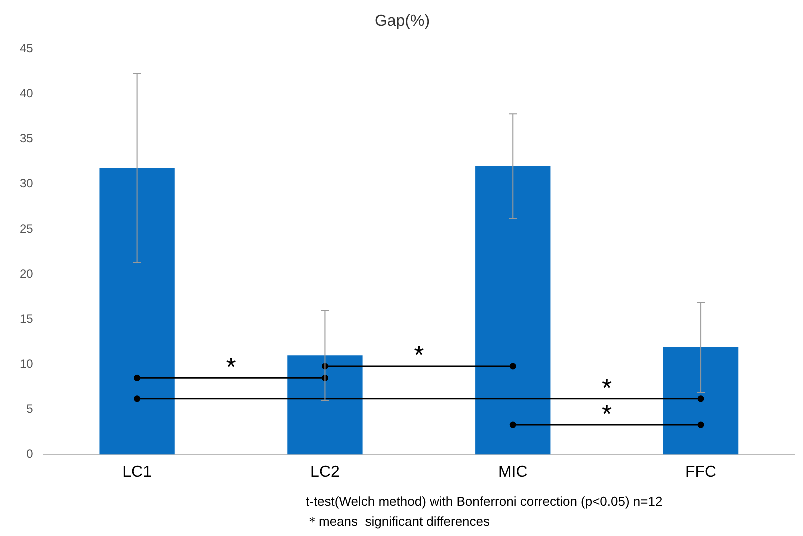 The height and width of the screenshot is (536, 803). Describe the element at coordinates (513, 472) in the screenshot. I see `x-tick-label: MIC` at that location.